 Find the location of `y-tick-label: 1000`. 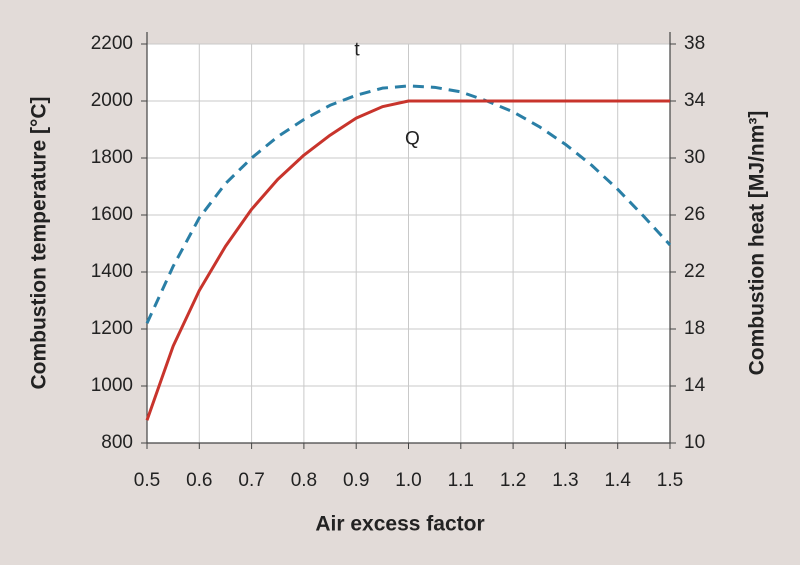

y-tick-label: 1000 is located at coordinates (112, 385).